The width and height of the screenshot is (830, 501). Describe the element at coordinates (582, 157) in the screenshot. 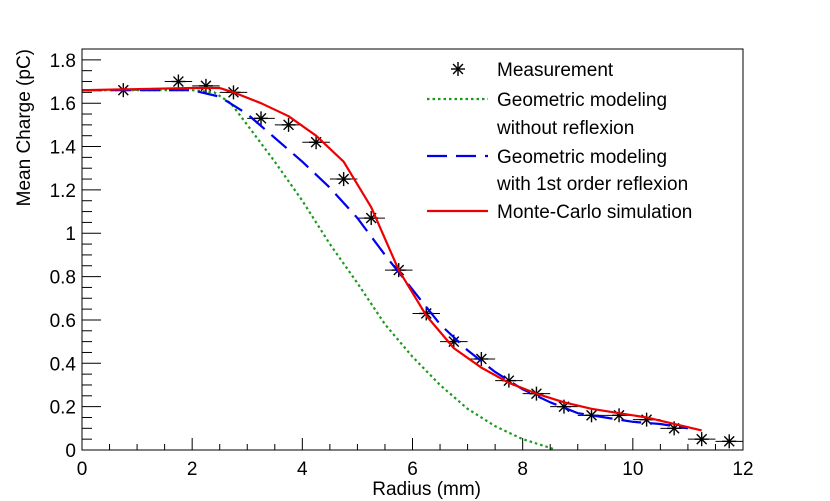

I see `legend-label-geometric-reflexion-1: Geometric modeling` at that location.